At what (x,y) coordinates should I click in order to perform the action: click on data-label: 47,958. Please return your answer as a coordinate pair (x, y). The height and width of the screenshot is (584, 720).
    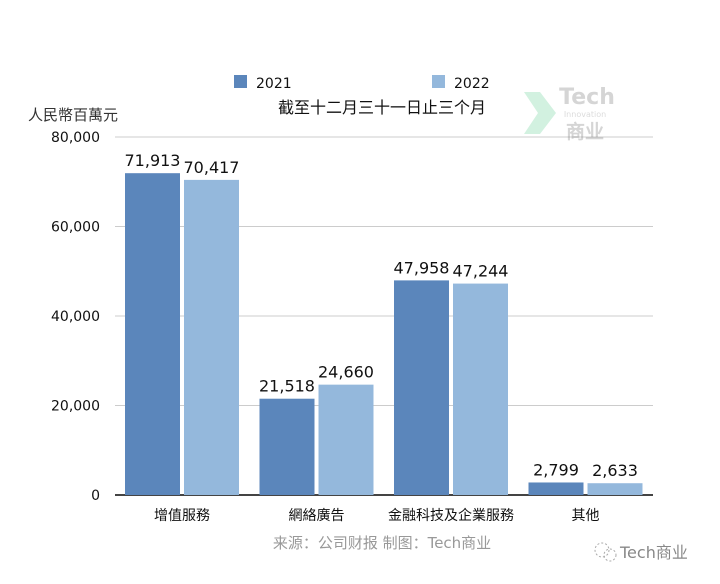
    Looking at the image, I should click on (422, 267).